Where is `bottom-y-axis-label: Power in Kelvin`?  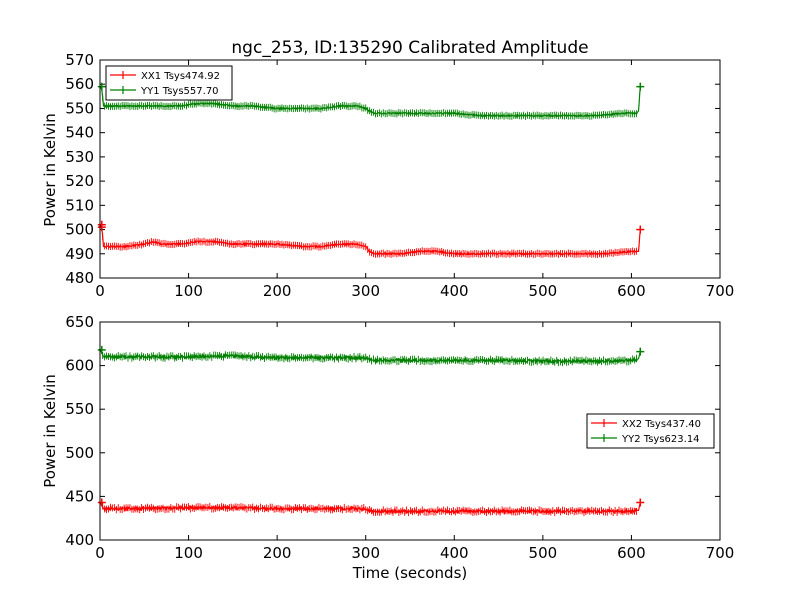
bottom-y-axis-label: Power in Kelvin is located at coordinates (50, 431).